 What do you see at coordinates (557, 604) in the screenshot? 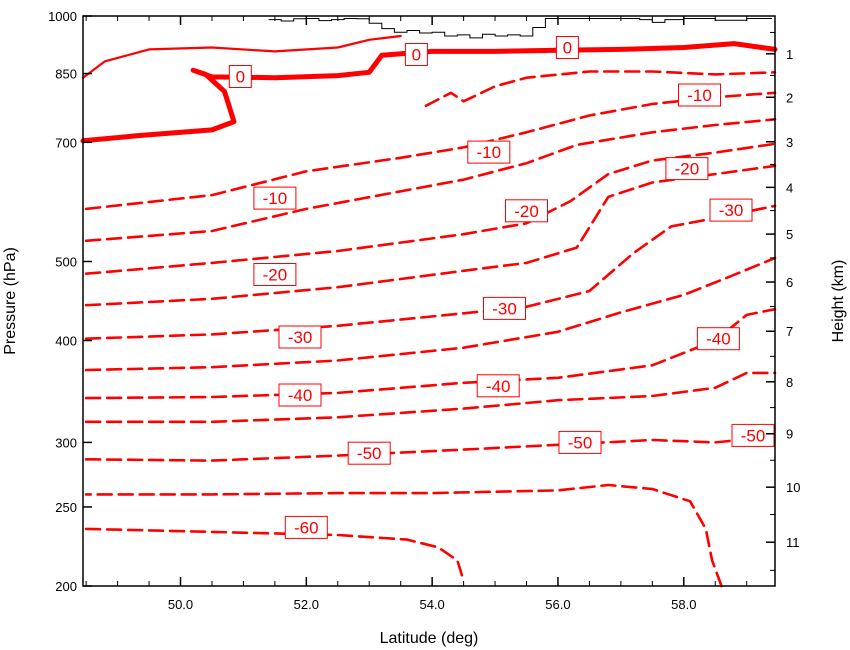
I see `x-tick-label: 56.0` at bounding box center [557, 604].